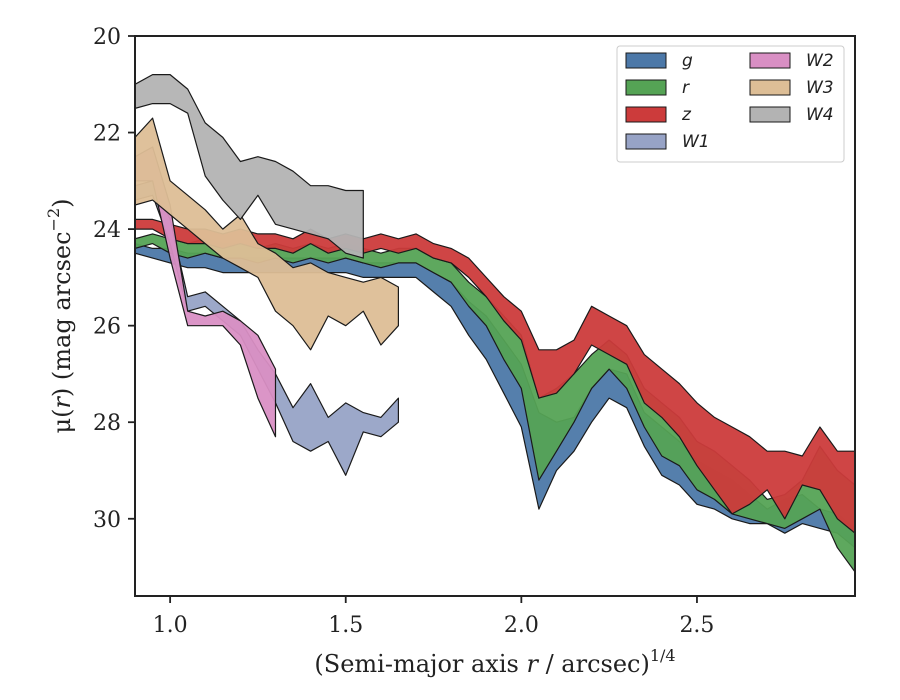 Image resolution: width=900 pixels, height=700 pixels. I want to click on legend-swatch-r, so click(646, 87).